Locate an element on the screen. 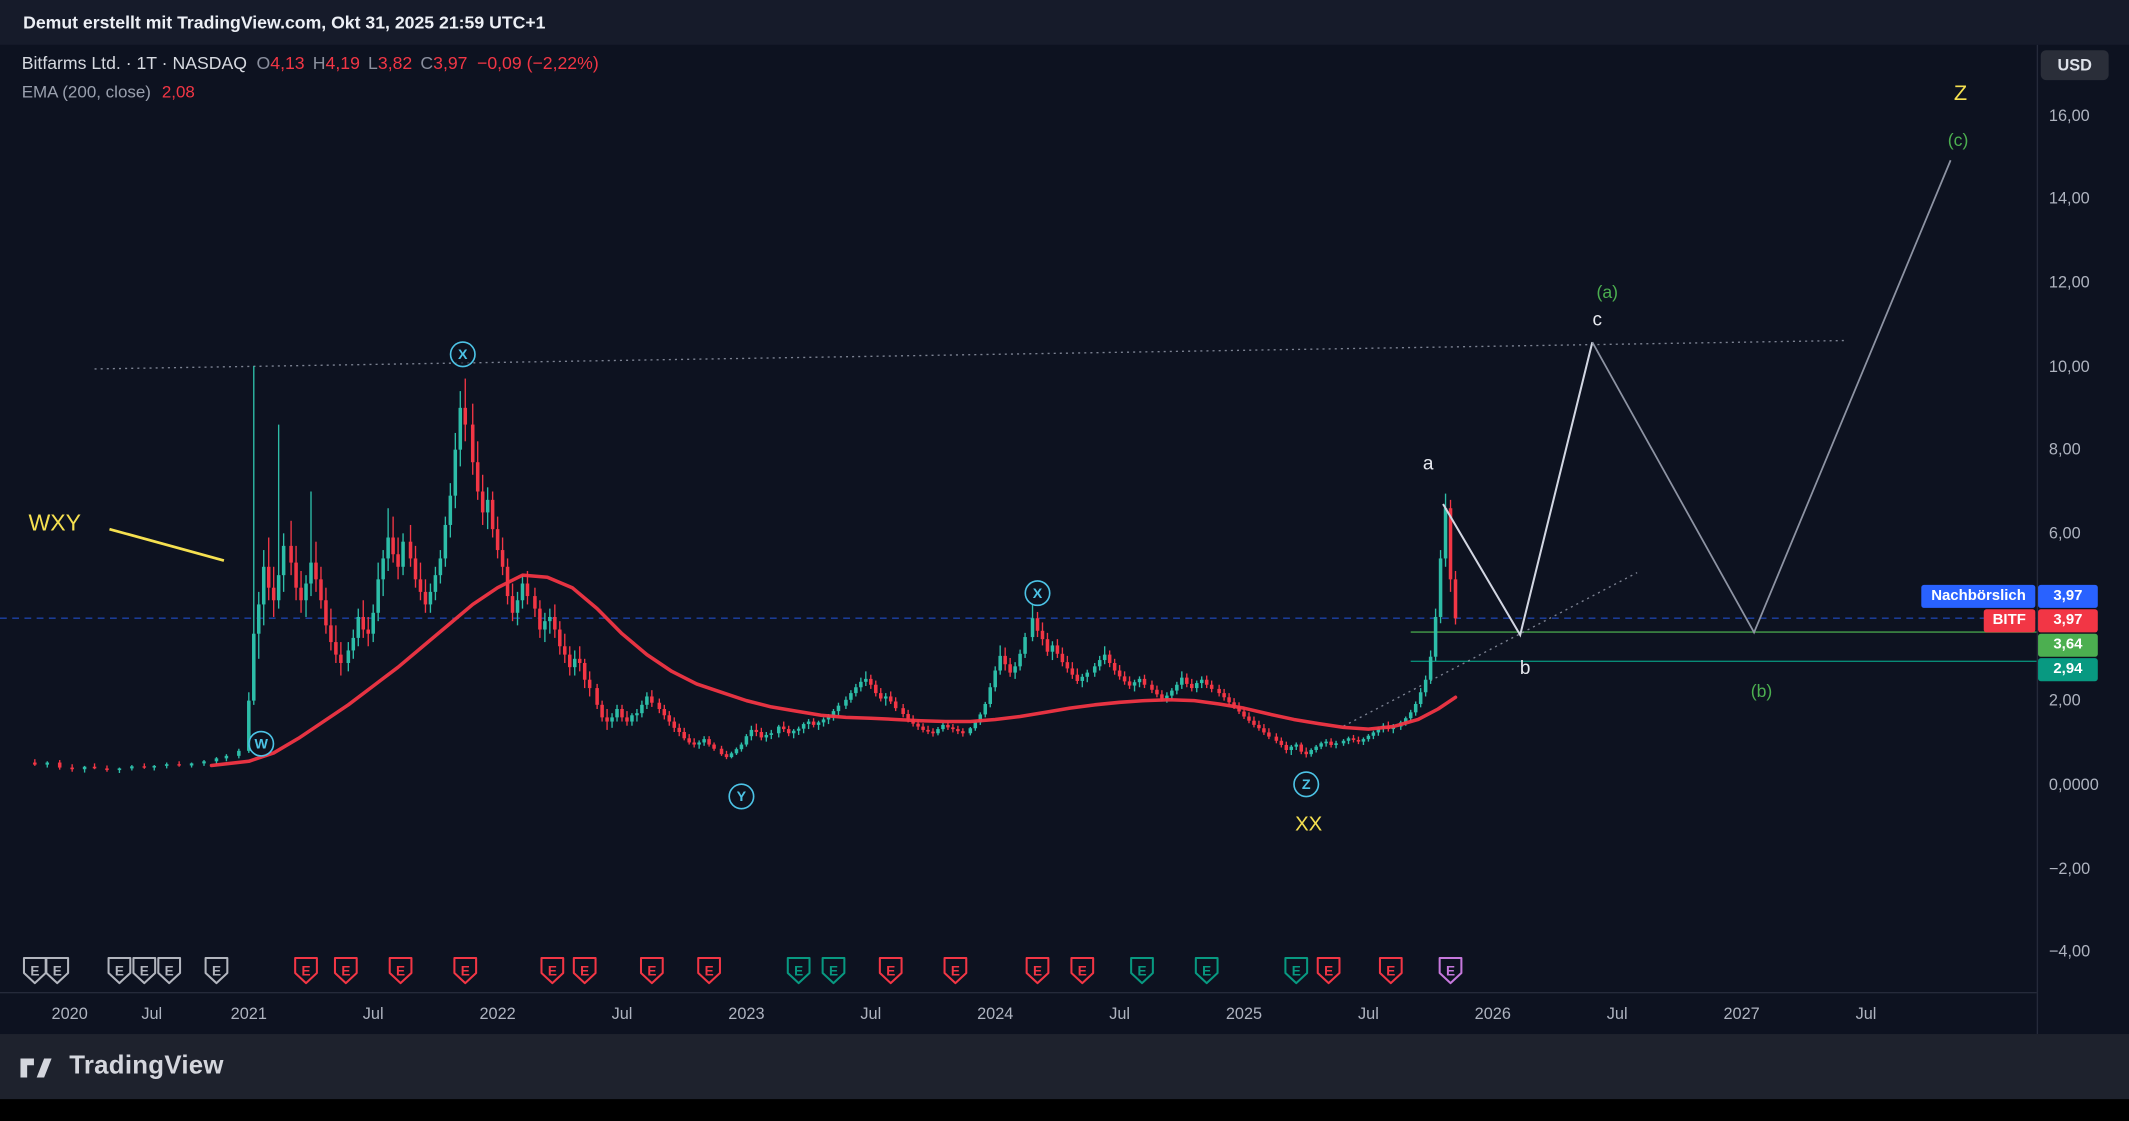 The width and height of the screenshot is (2129, 1121). tradingview-brand-text: TradingView is located at coordinates (146, 1066).